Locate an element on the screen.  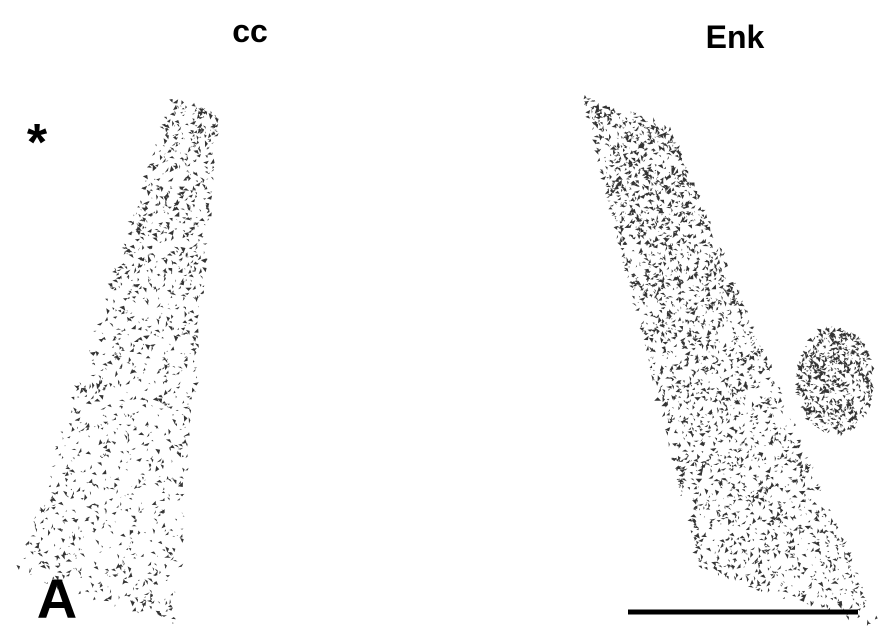
column-label: Enk is located at coordinates (735, 37).